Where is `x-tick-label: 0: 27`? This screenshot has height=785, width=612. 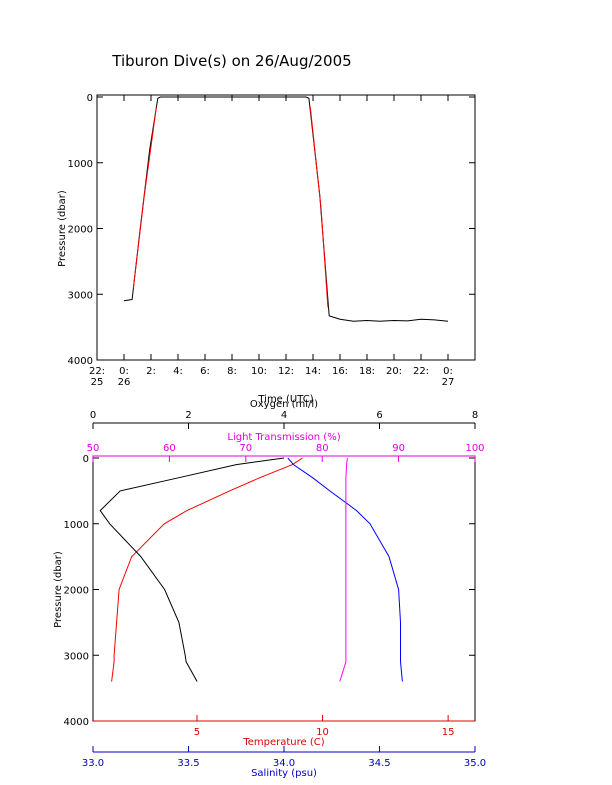 x-tick-label: 0: 27 is located at coordinates (448, 377).